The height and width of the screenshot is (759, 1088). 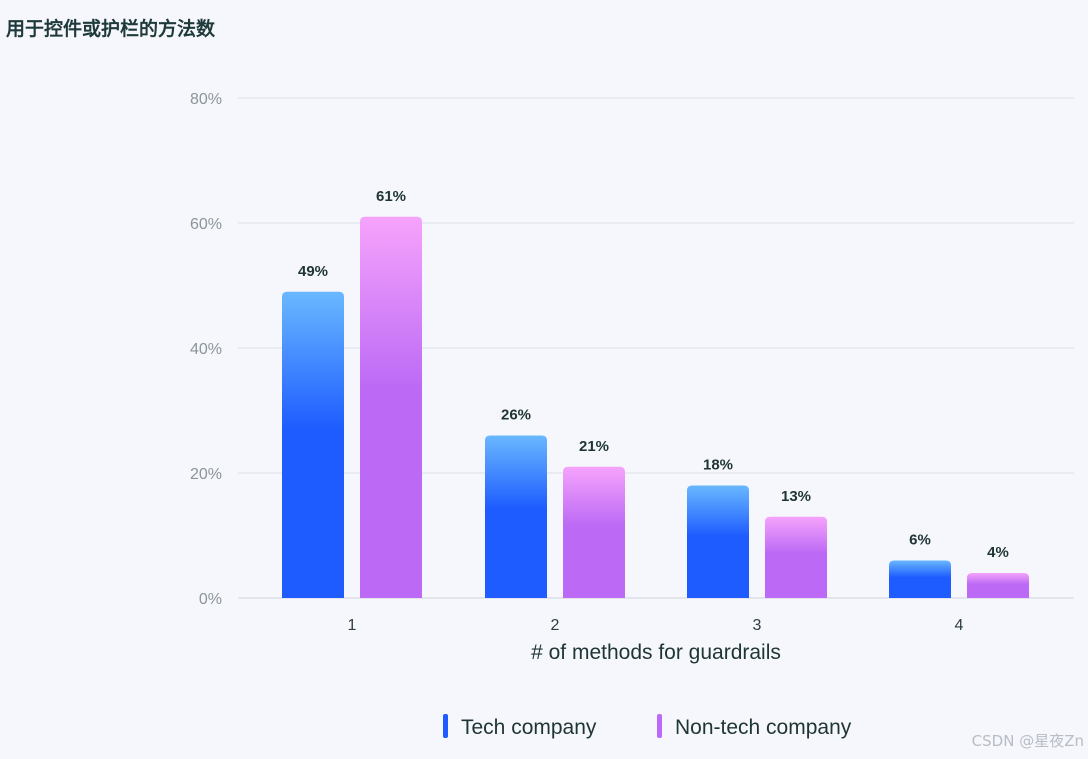 What do you see at coordinates (555, 625) in the screenshot?
I see `x-tick-label: 2` at bounding box center [555, 625].